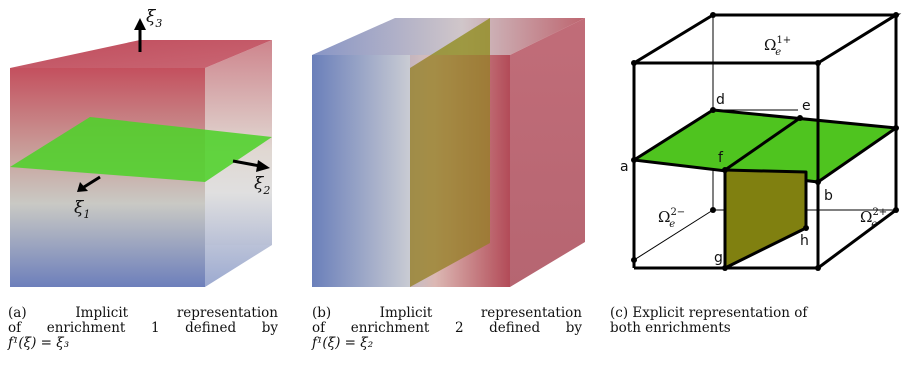 Image resolution: width=904 pixels, height=371 pixels. What do you see at coordinates (777, 46) in the screenshot?
I see `region-label-top: Ω1+ e` at bounding box center [777, 46].